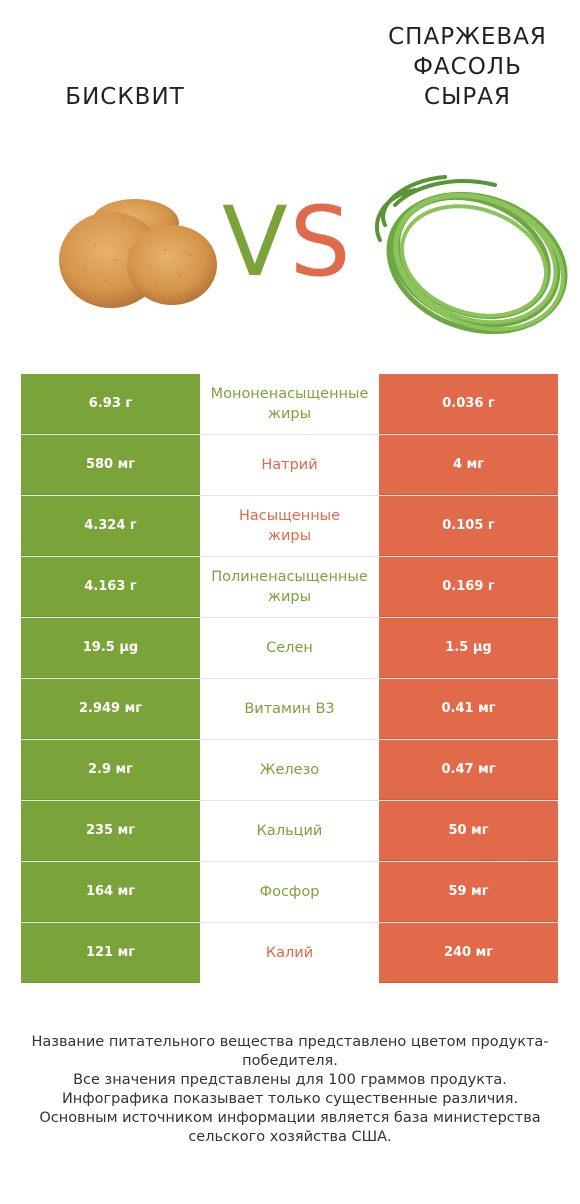  I want to click on nutrient-label: Калий, so click(289, 953).